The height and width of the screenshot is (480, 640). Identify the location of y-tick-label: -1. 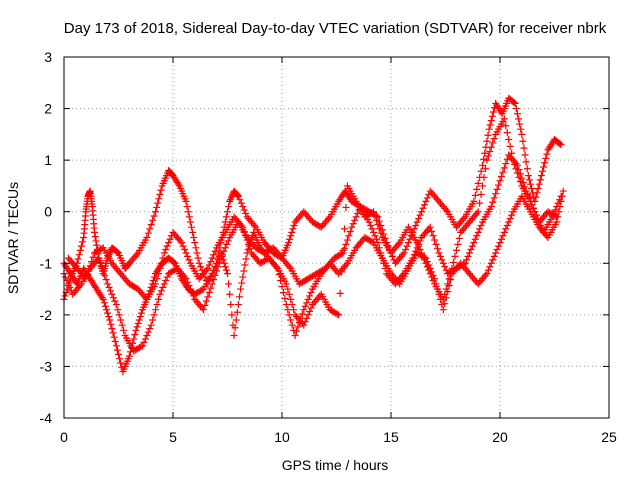
(46, 263).